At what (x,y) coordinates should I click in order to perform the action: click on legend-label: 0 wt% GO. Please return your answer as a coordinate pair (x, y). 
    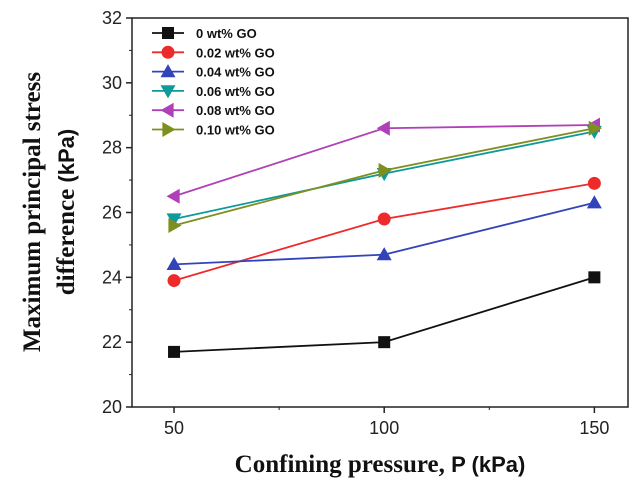
    Looking at the image, I should click on (226, 33).